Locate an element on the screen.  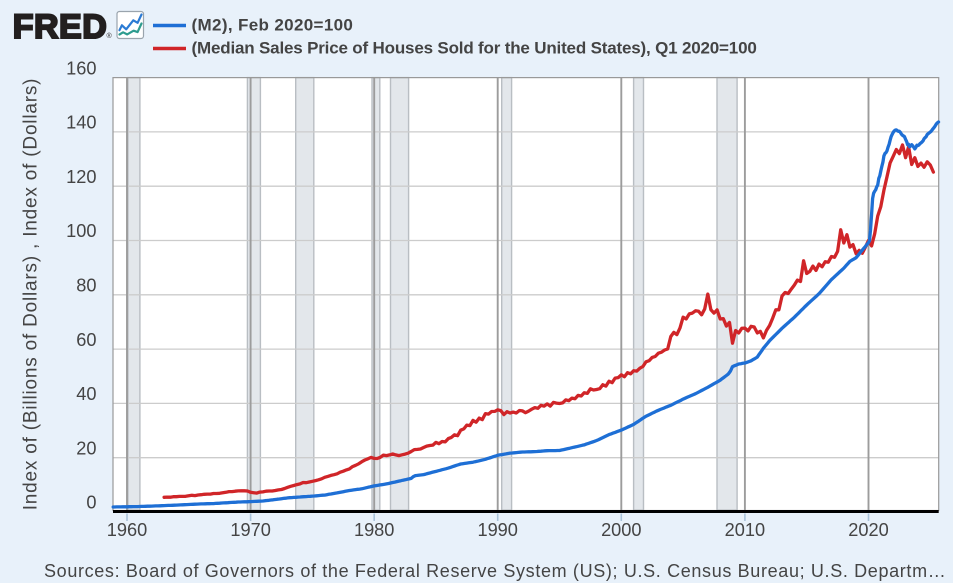
svg-text: 120 is located at coordinates (81, 177).